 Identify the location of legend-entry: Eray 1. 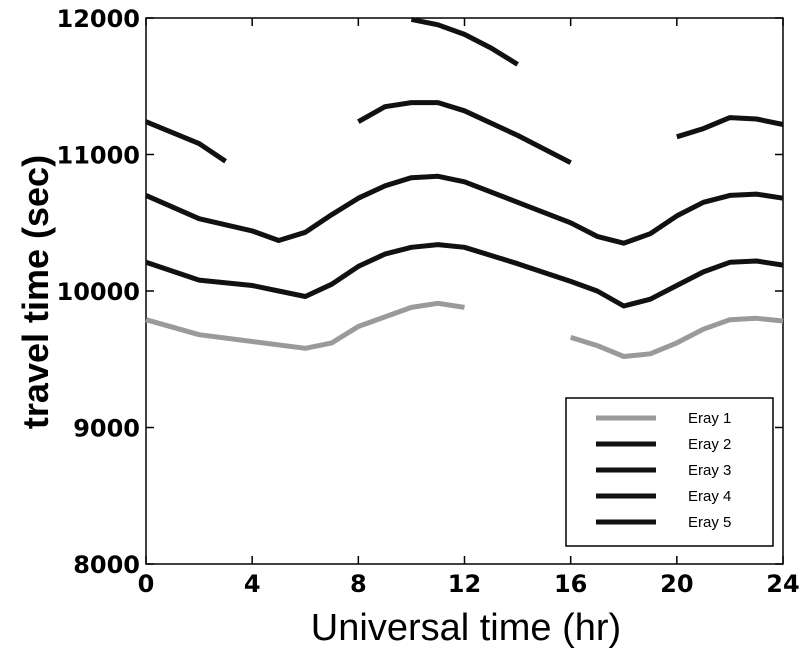
(709, 418).